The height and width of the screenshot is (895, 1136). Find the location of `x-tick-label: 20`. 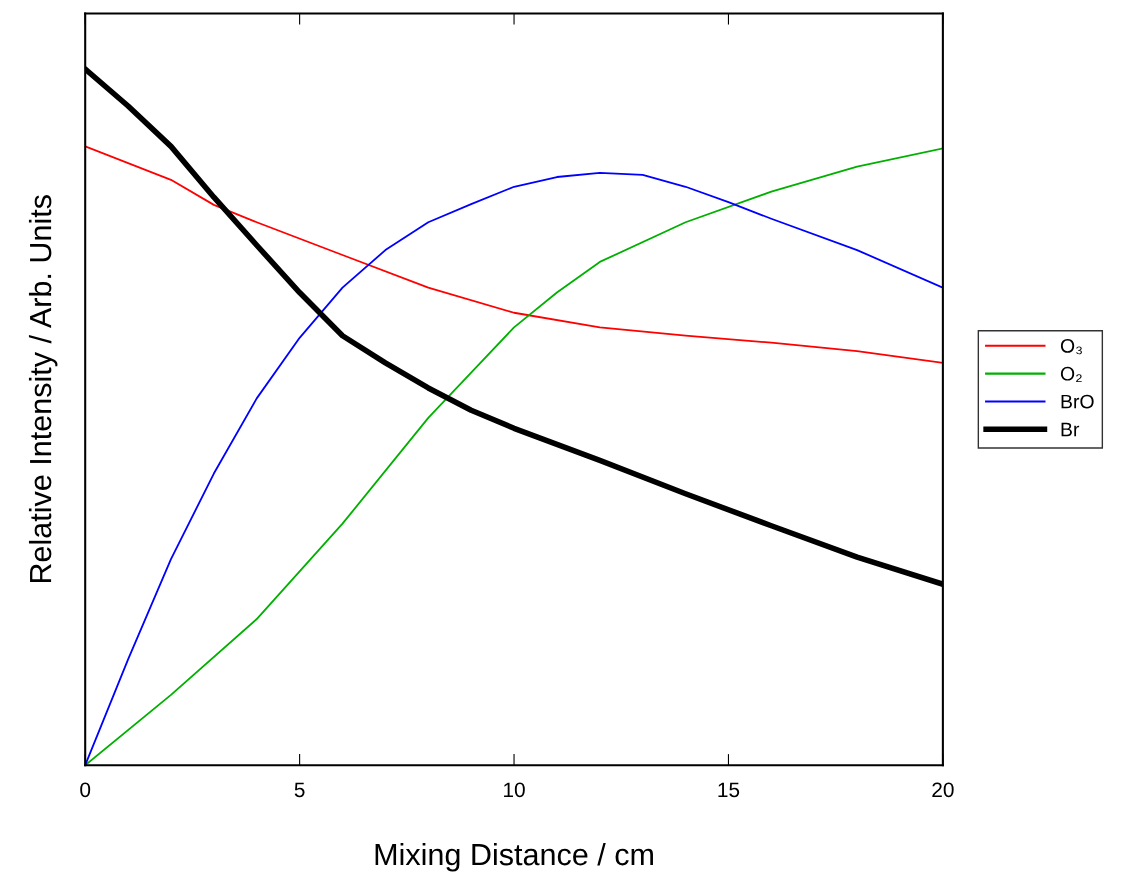

x-tick-label: 20 is located at coordinates (943, 790).